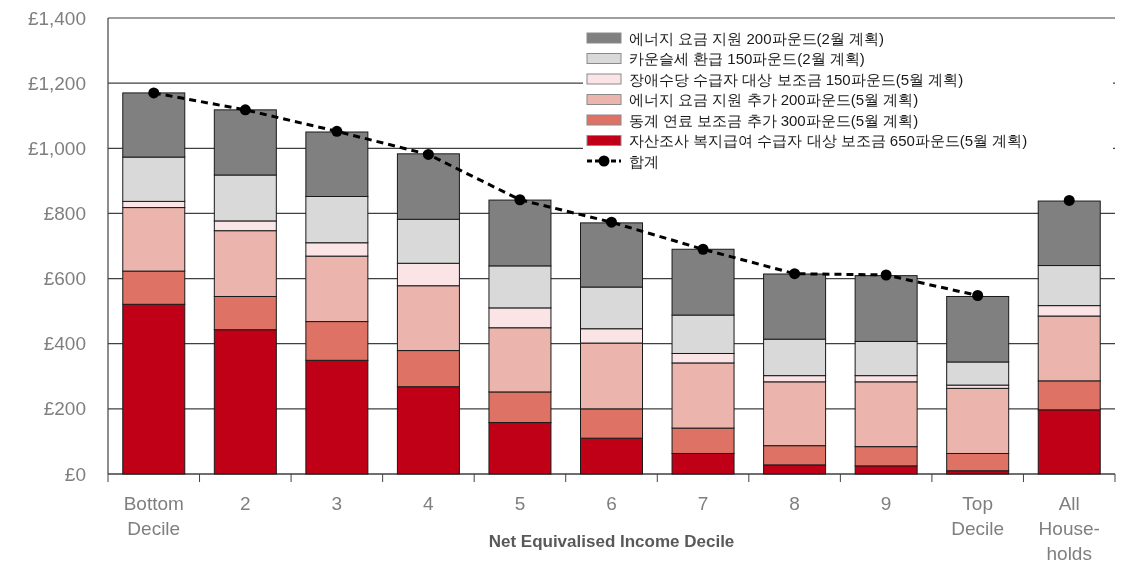  Describe the element at coordinates (644, 161) in the screenshot. I see `legend-label: 합계` at that location.